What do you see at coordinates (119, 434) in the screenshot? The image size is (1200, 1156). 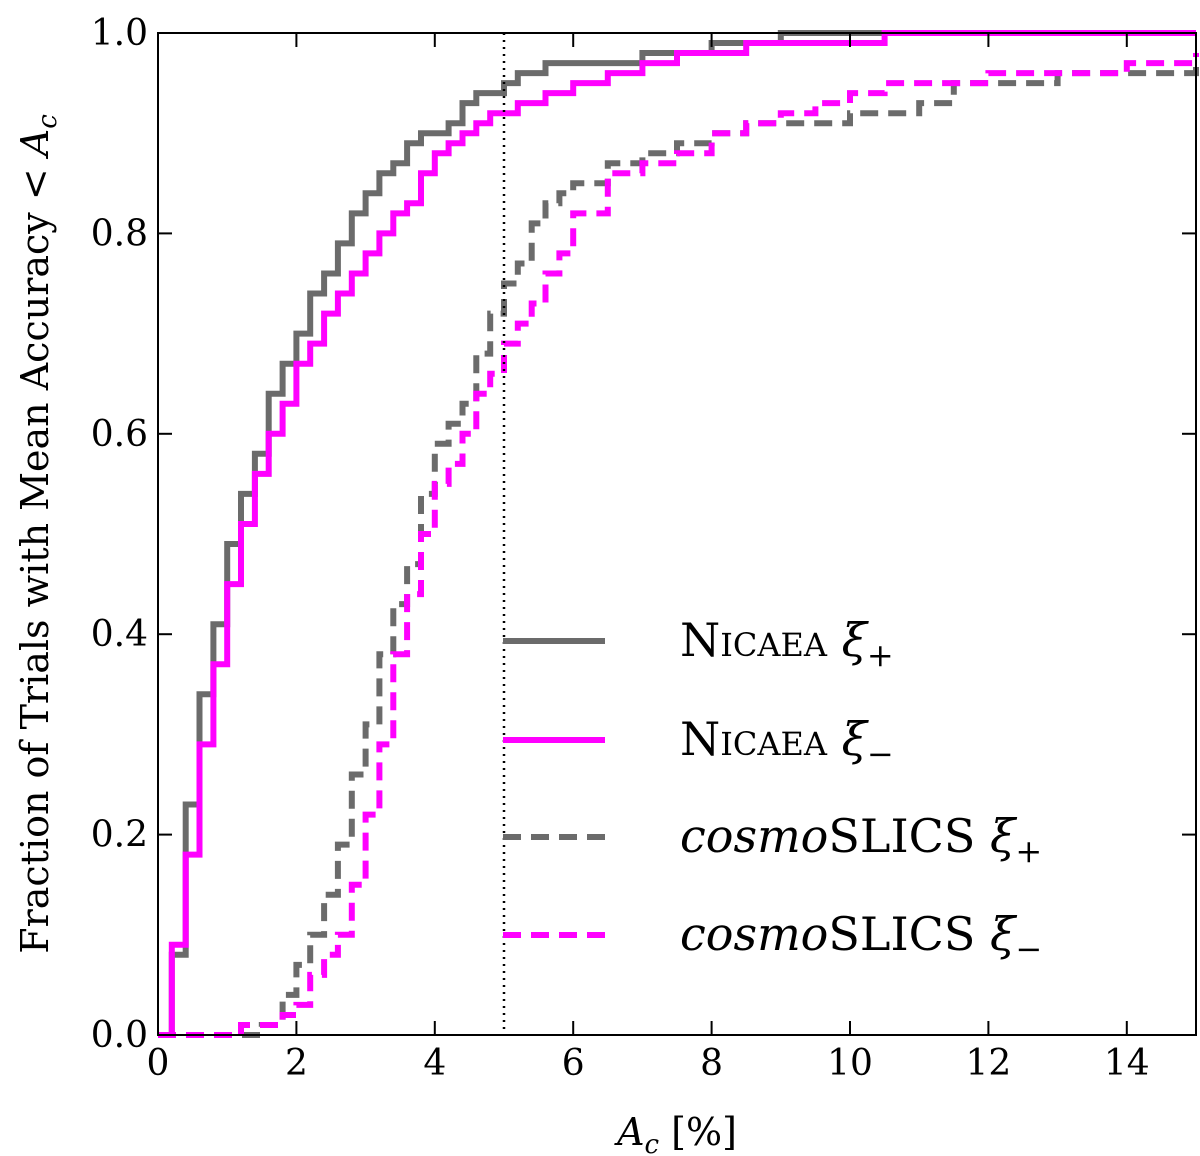 I see `y-tick-label: 0.6` at bounding box center [119, 434].